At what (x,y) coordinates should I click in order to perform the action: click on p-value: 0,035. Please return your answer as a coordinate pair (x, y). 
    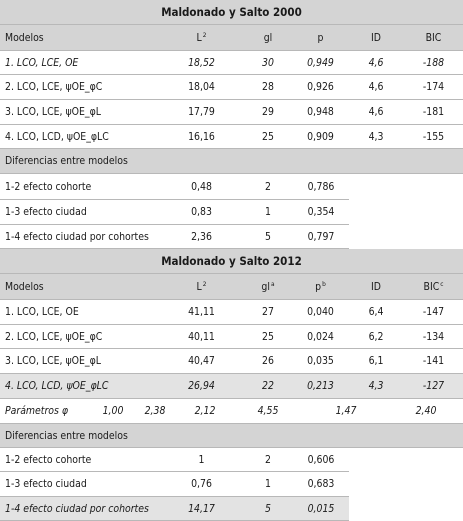
    Looking at the image, I should click on (320, 361).